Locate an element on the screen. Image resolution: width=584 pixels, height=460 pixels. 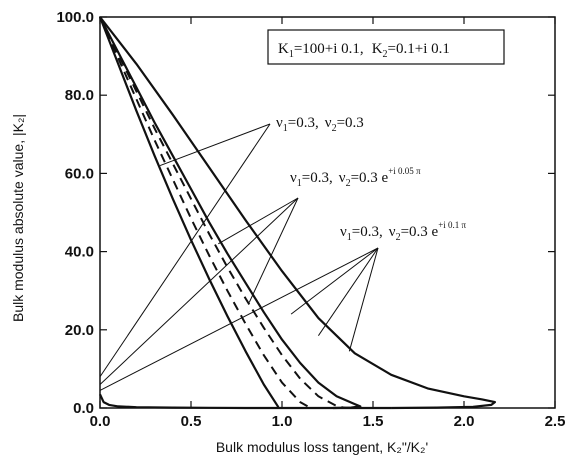
x-tick-label: 0.0 is located at coordinates (100, 421).